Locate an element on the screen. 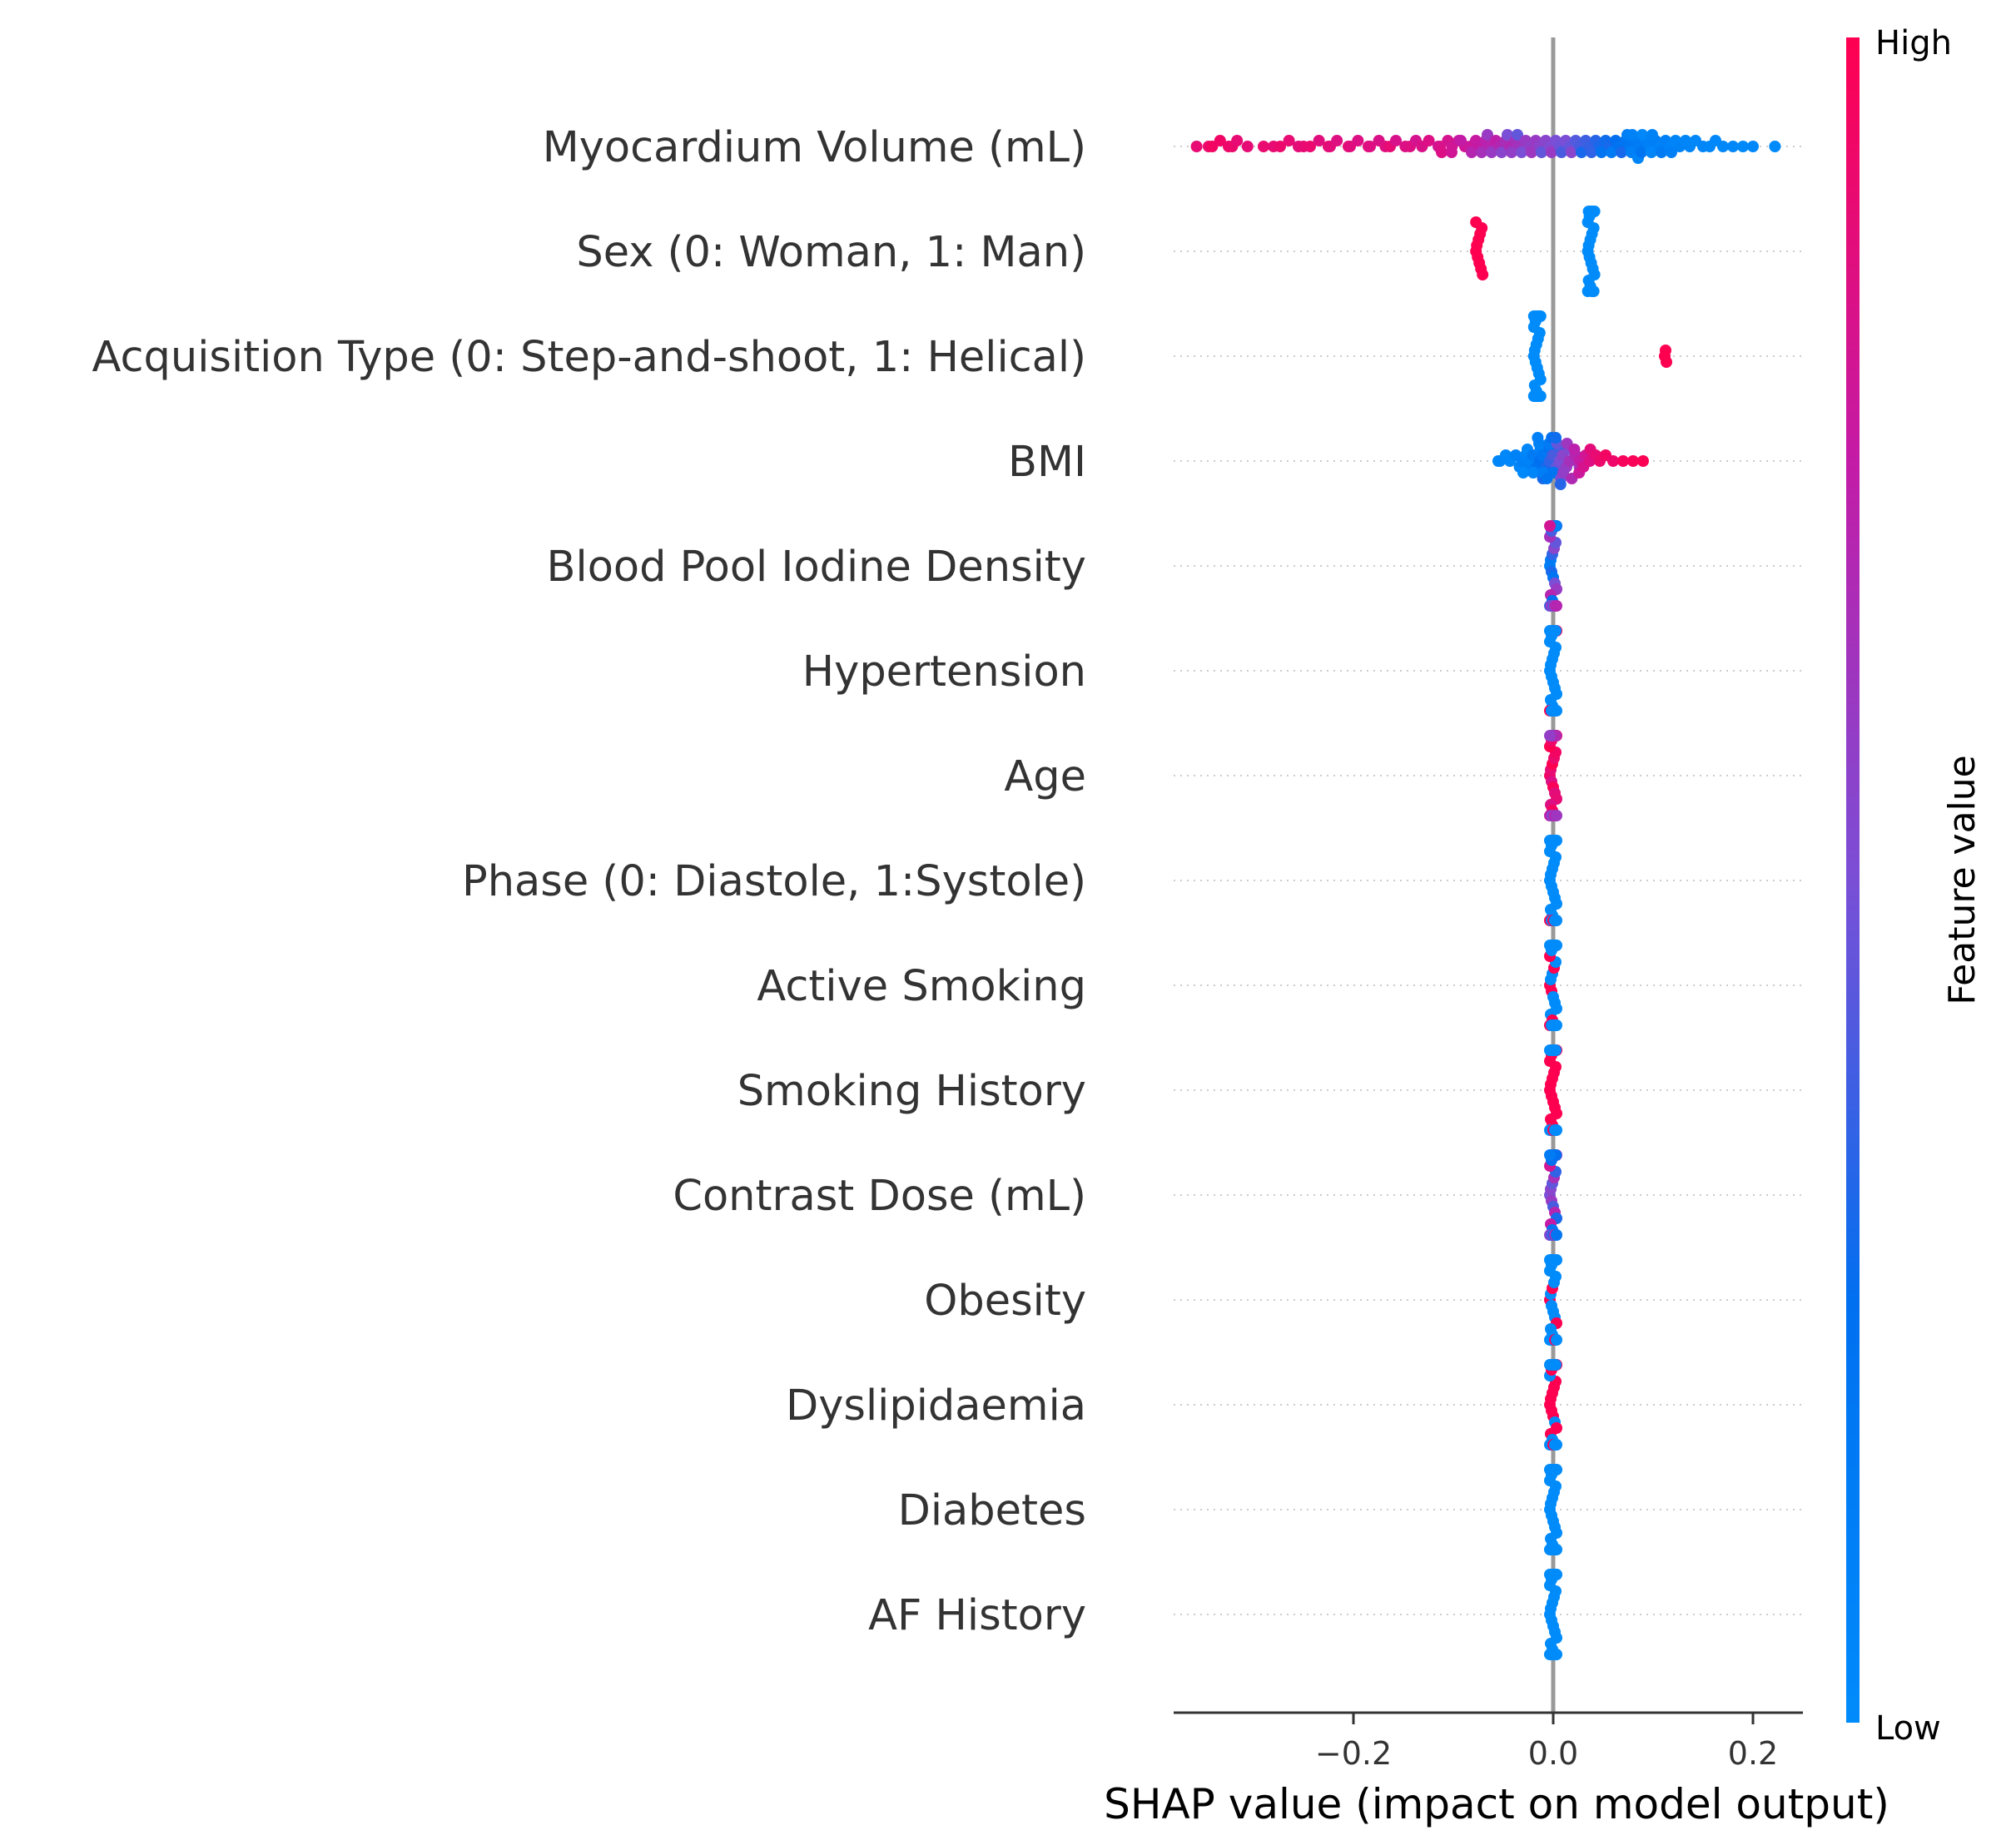 The image size is (2016, 1845). feature-label: Active Smoking is located at coordinates (921, 986).